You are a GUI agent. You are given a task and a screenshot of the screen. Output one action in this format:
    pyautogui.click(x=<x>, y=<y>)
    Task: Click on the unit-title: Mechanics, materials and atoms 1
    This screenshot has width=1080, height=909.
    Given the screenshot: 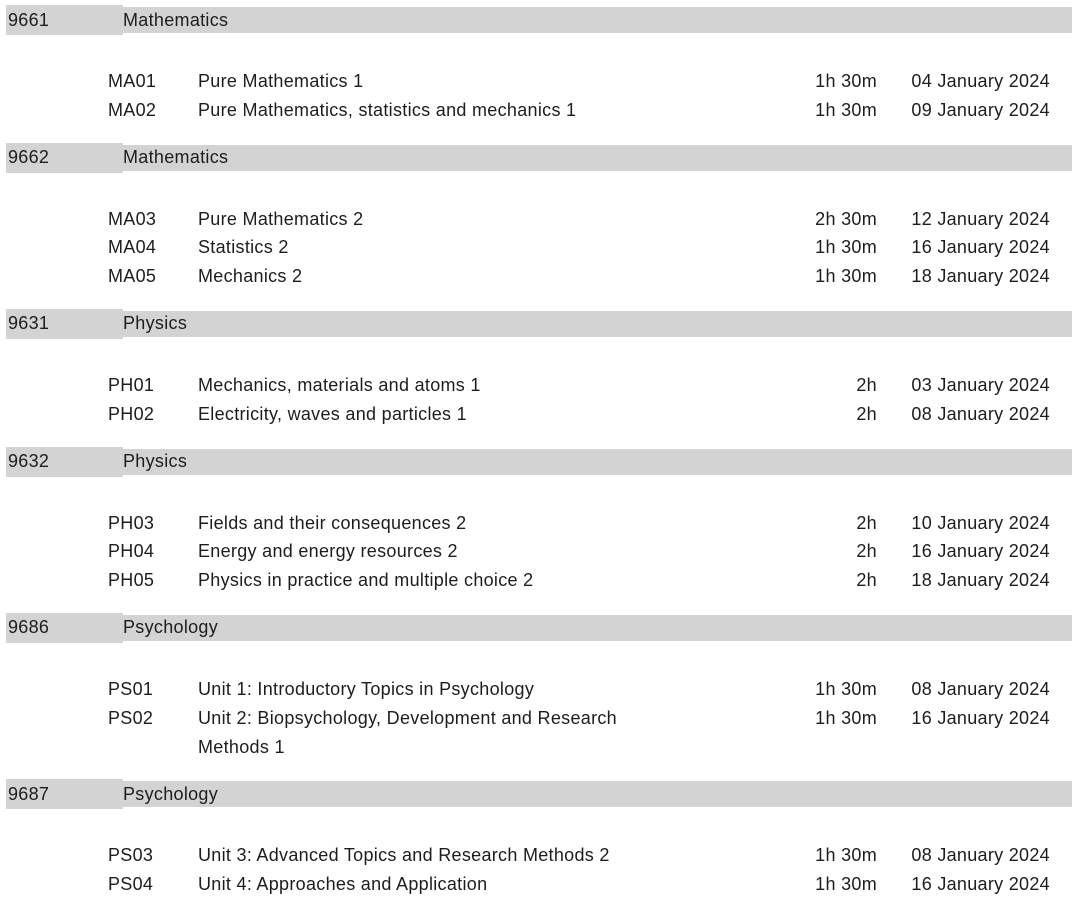 What is the action you would take?
    pyautogui.click(x=339, y=384)
    